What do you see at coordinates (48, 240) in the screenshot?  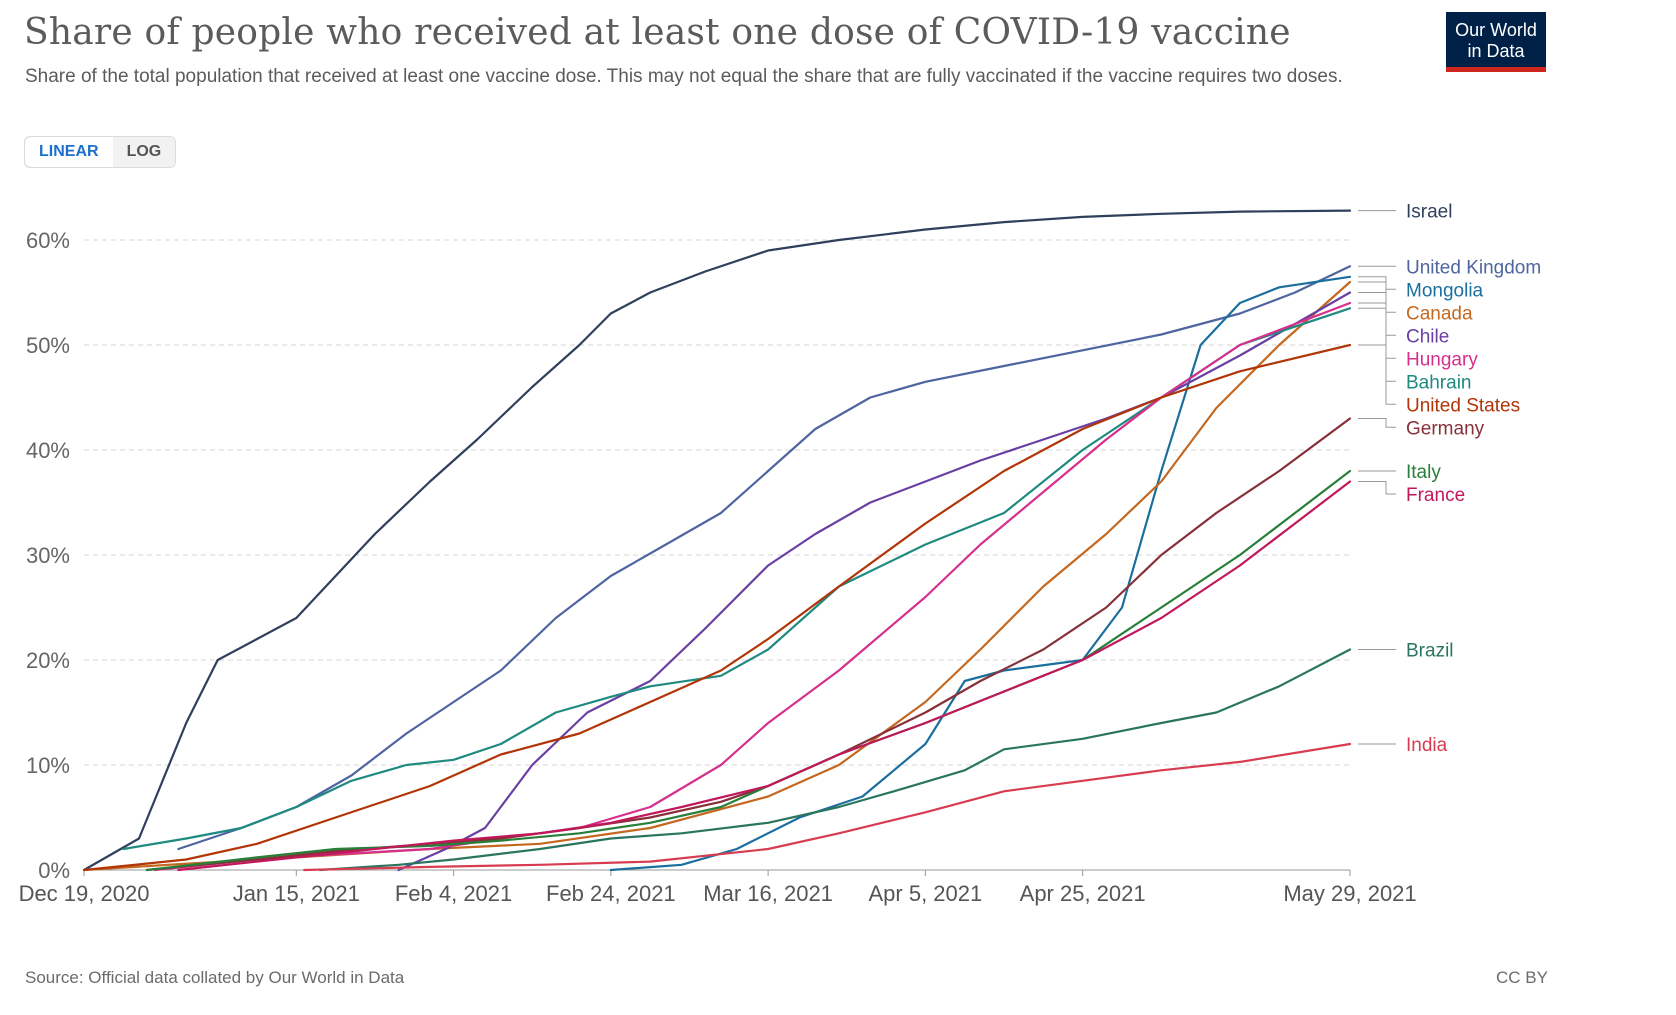 I see `y-tick-label: 60%` at bounding box center [48, 240].